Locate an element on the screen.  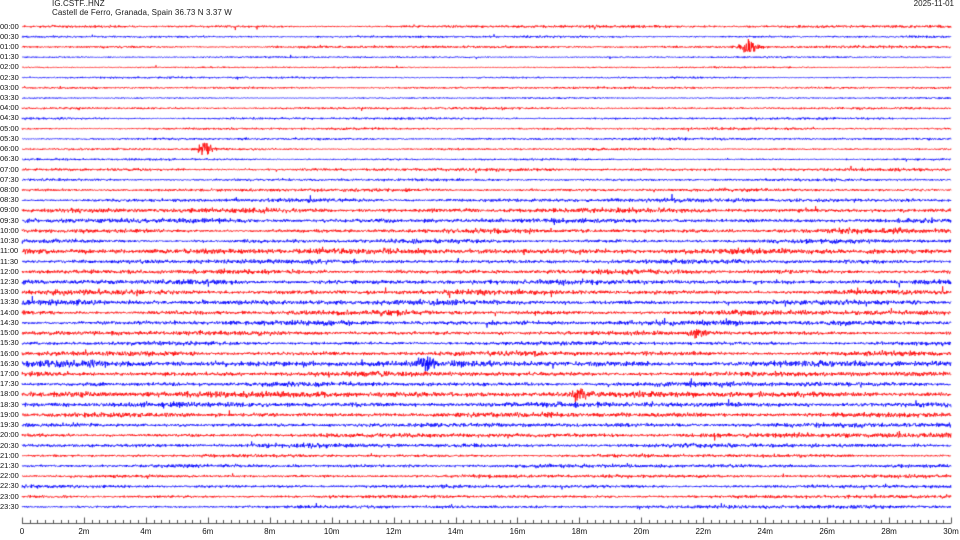
time-label-row-13: 06:30 is located at coordinates (9, 159).